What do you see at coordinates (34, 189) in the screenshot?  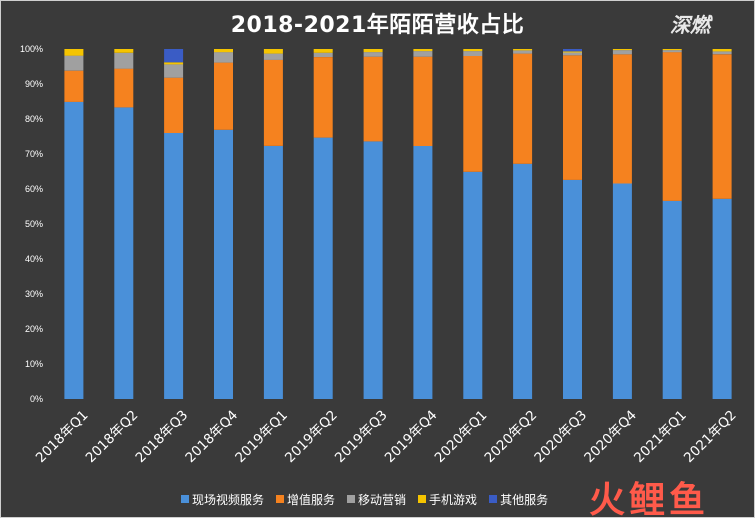 I see `y-tick-label: 60%` at bounding box center [34, 189].